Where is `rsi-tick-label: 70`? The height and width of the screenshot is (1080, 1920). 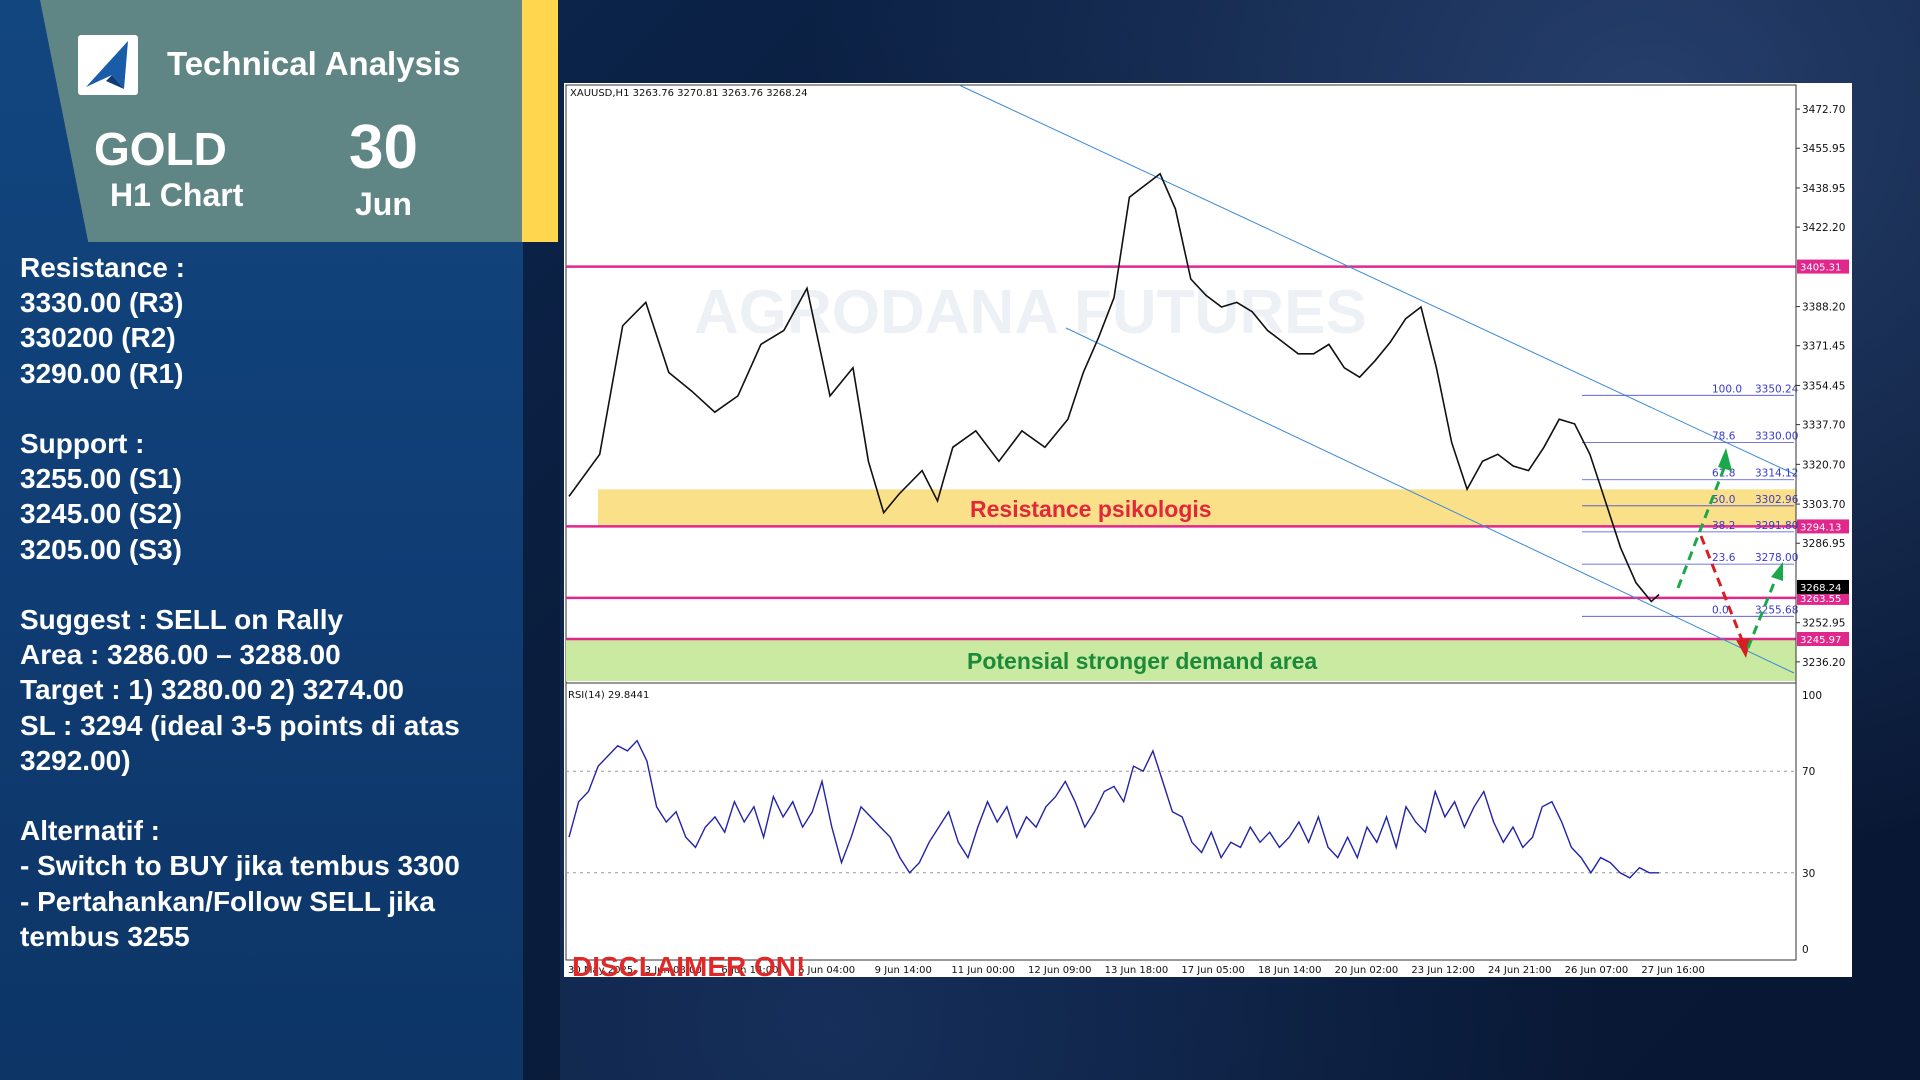 rsi-tick-label: 70 is located at coordinates (1808, 772).